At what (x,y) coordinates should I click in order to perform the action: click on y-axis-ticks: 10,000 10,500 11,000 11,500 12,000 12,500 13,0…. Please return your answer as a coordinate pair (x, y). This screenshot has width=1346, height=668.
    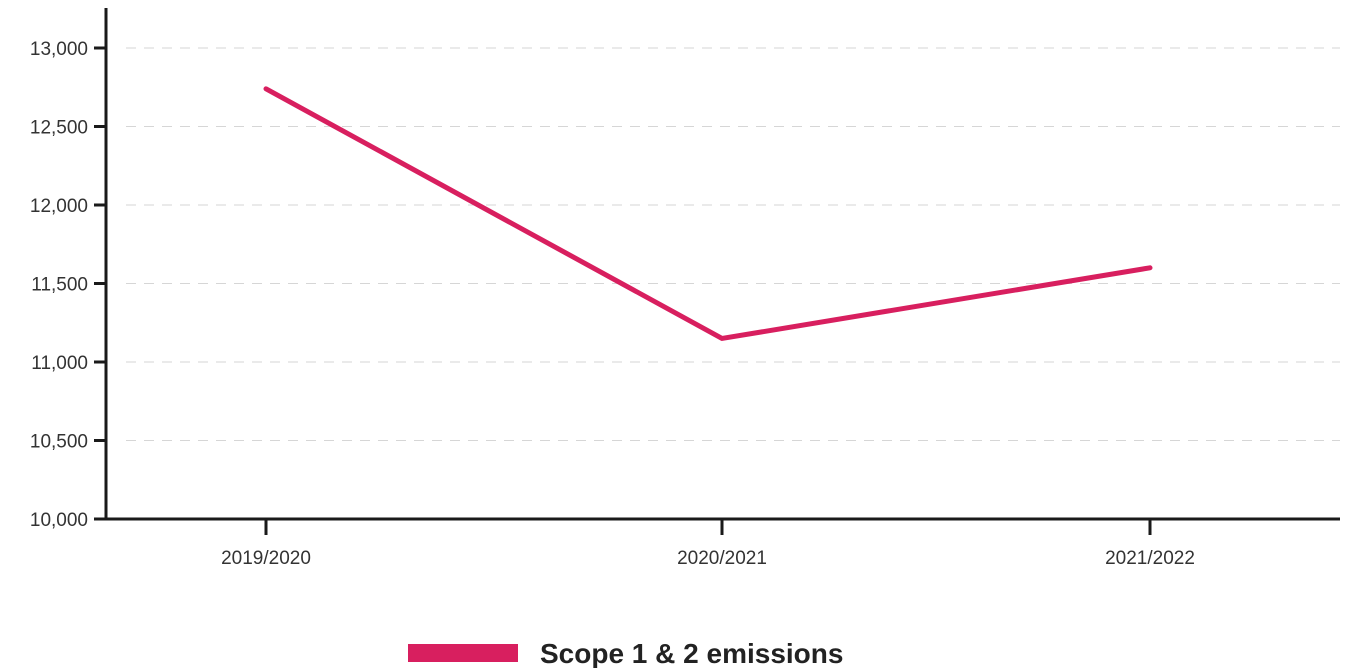
    Looking at the image, I should click on (68, 285).